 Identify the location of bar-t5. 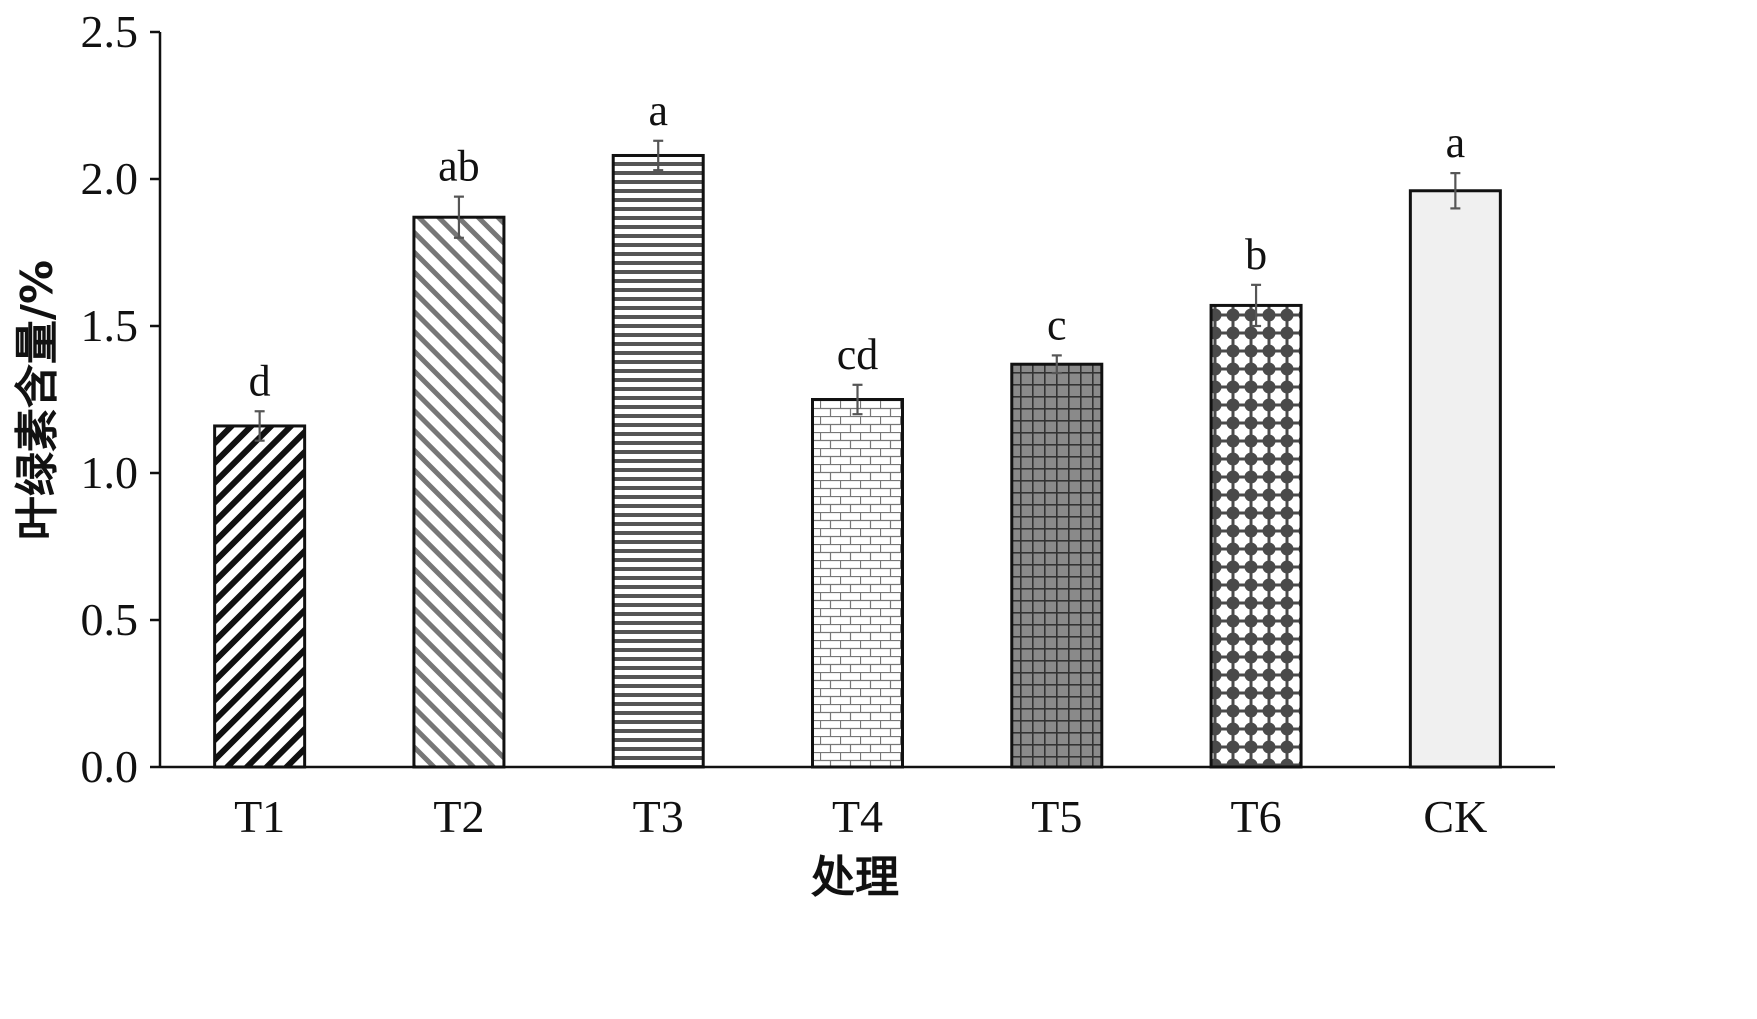
(1057, 565).